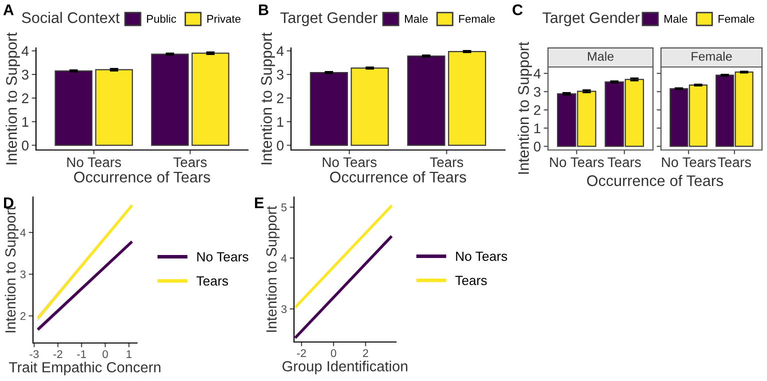 The height and width of the screenshot is (381, 767). I want to click on x-tick-label: 2, so click(365, 353).